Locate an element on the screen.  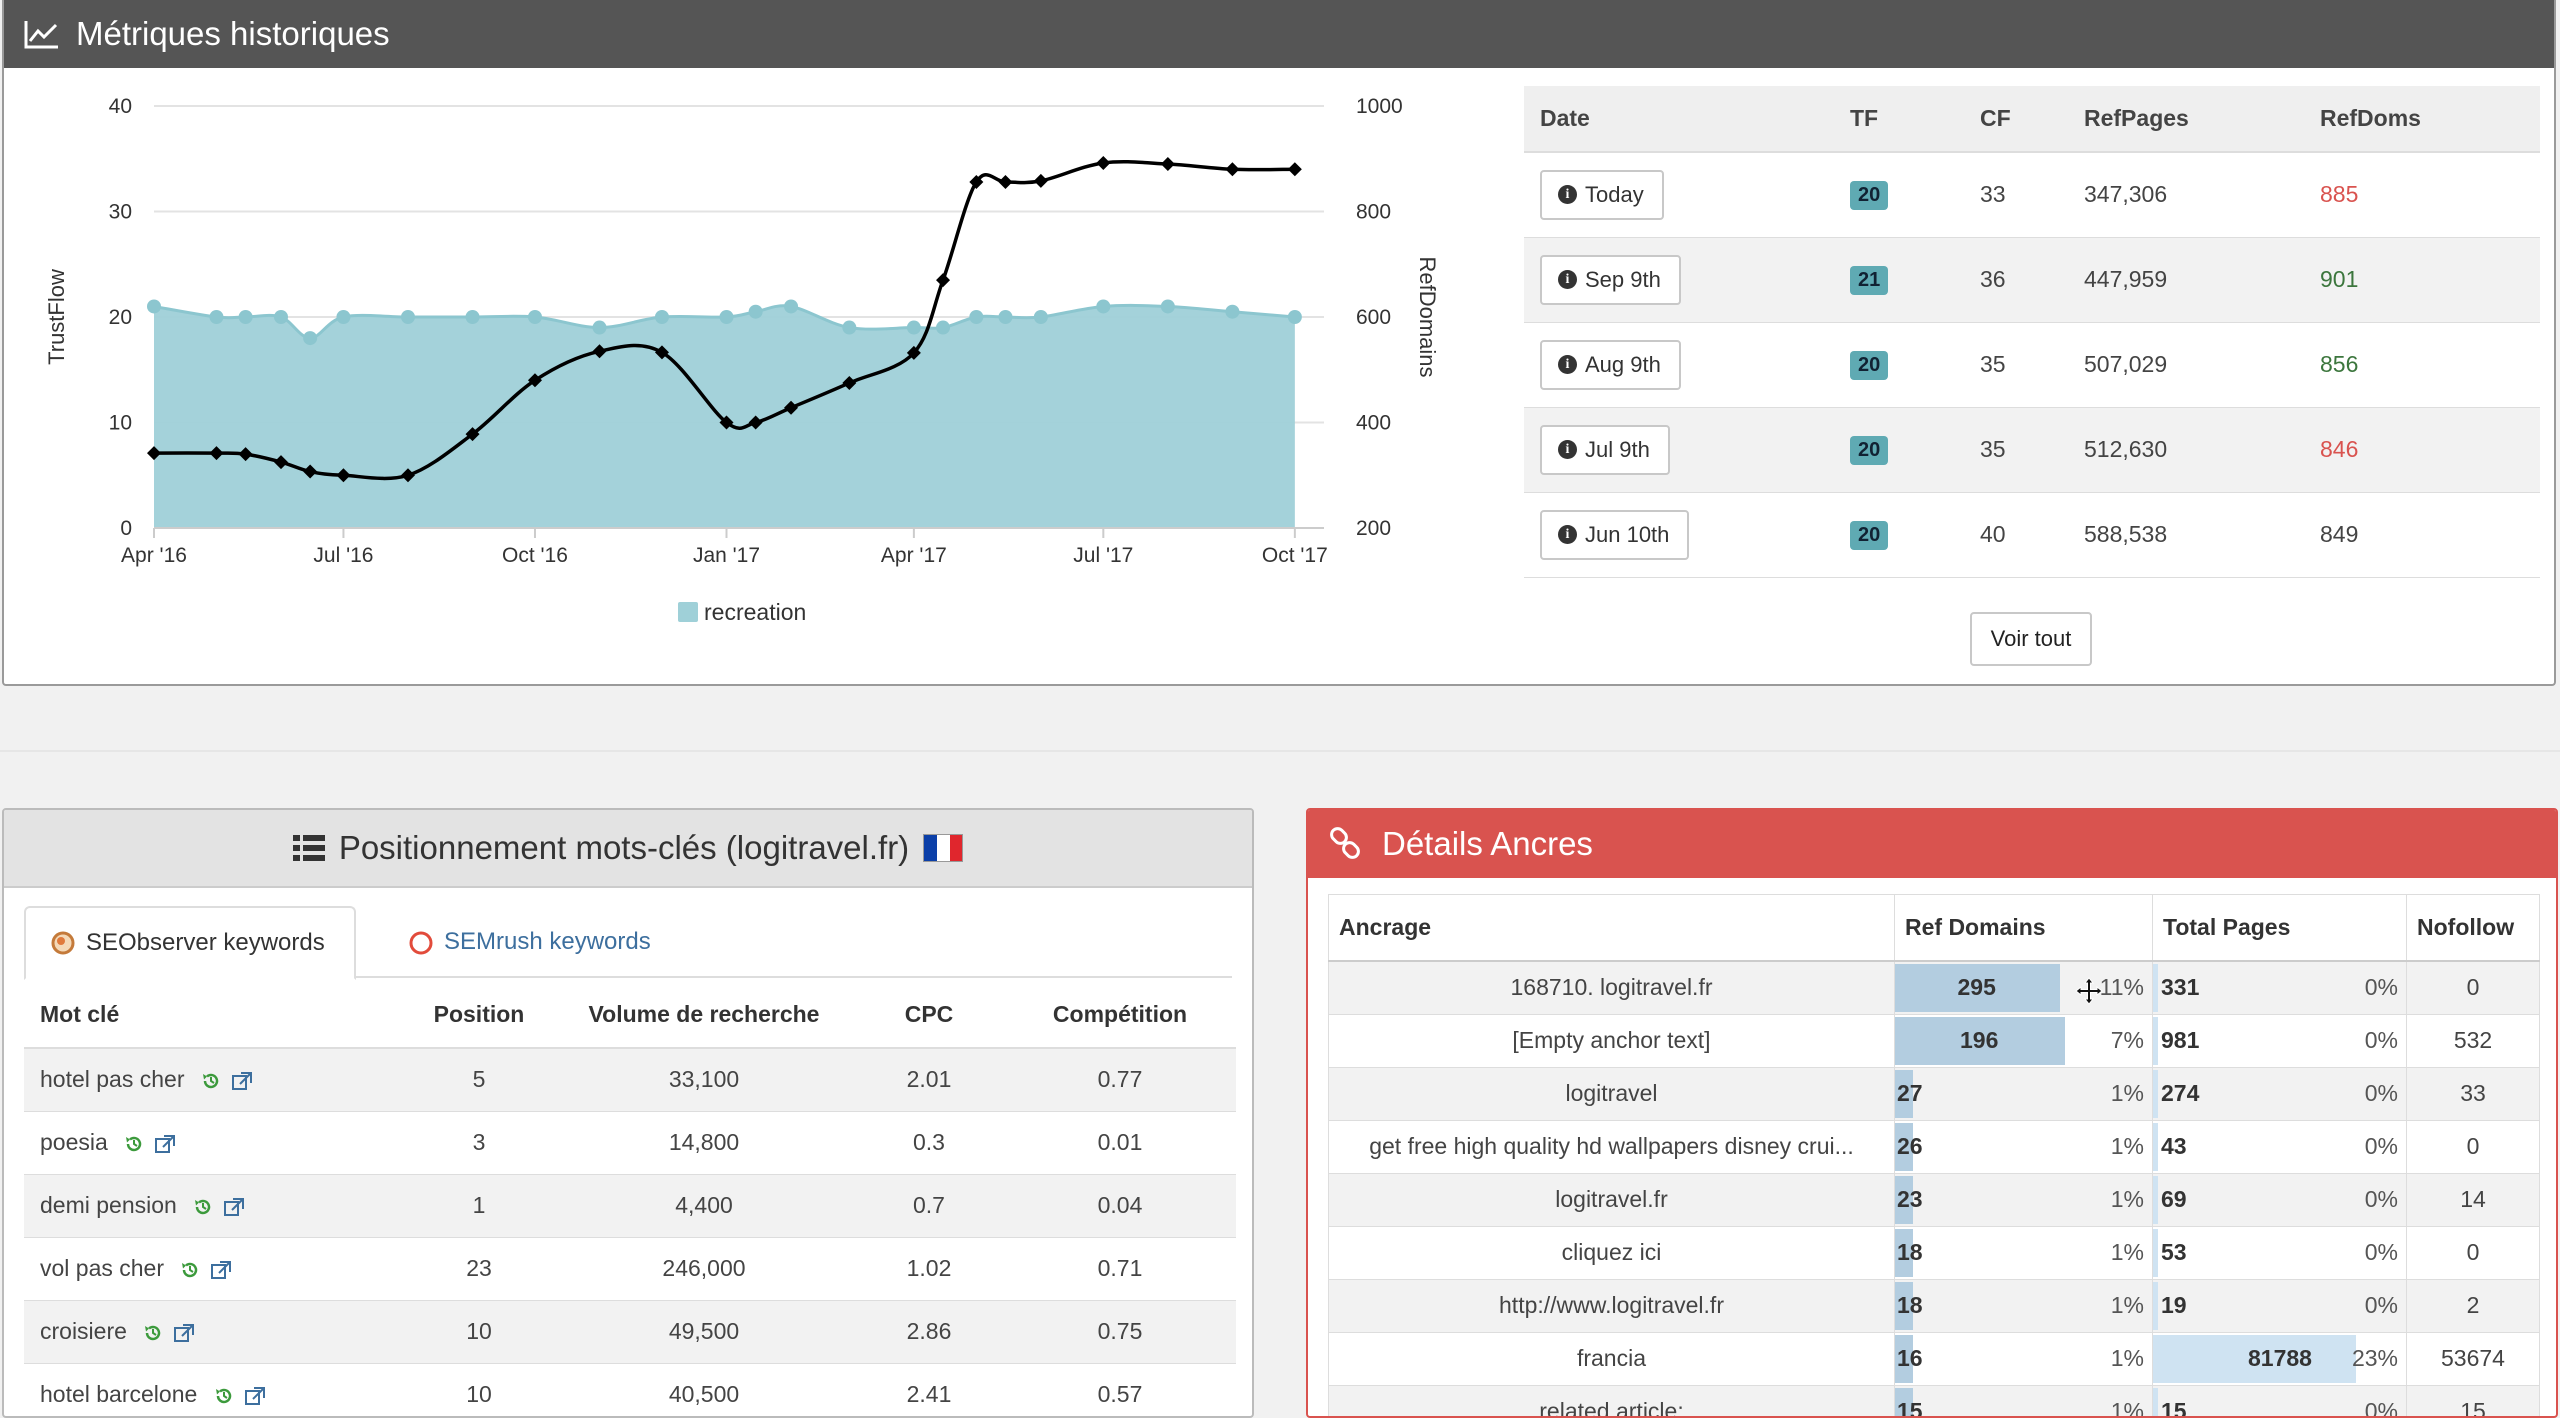
x-tick-label: Jan '17 is located at coordinates (726, 555).